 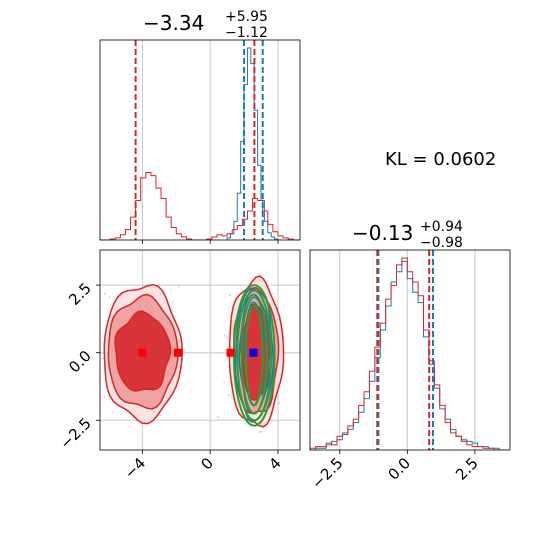 I want to click on p1-red-histogram, so click(x=200, y=206).